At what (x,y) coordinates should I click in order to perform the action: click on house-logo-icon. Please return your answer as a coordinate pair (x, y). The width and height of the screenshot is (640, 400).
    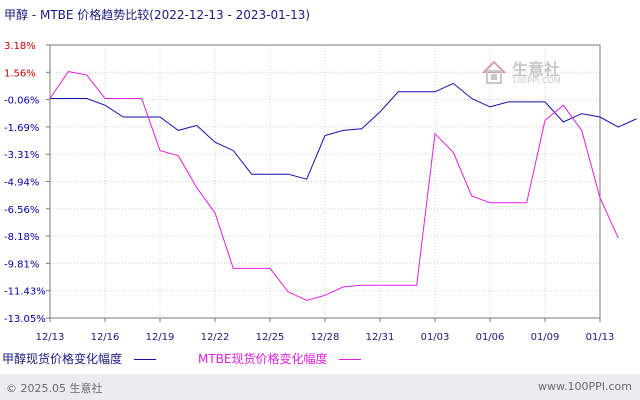
    Looking at the image, I should click on (494, 72).